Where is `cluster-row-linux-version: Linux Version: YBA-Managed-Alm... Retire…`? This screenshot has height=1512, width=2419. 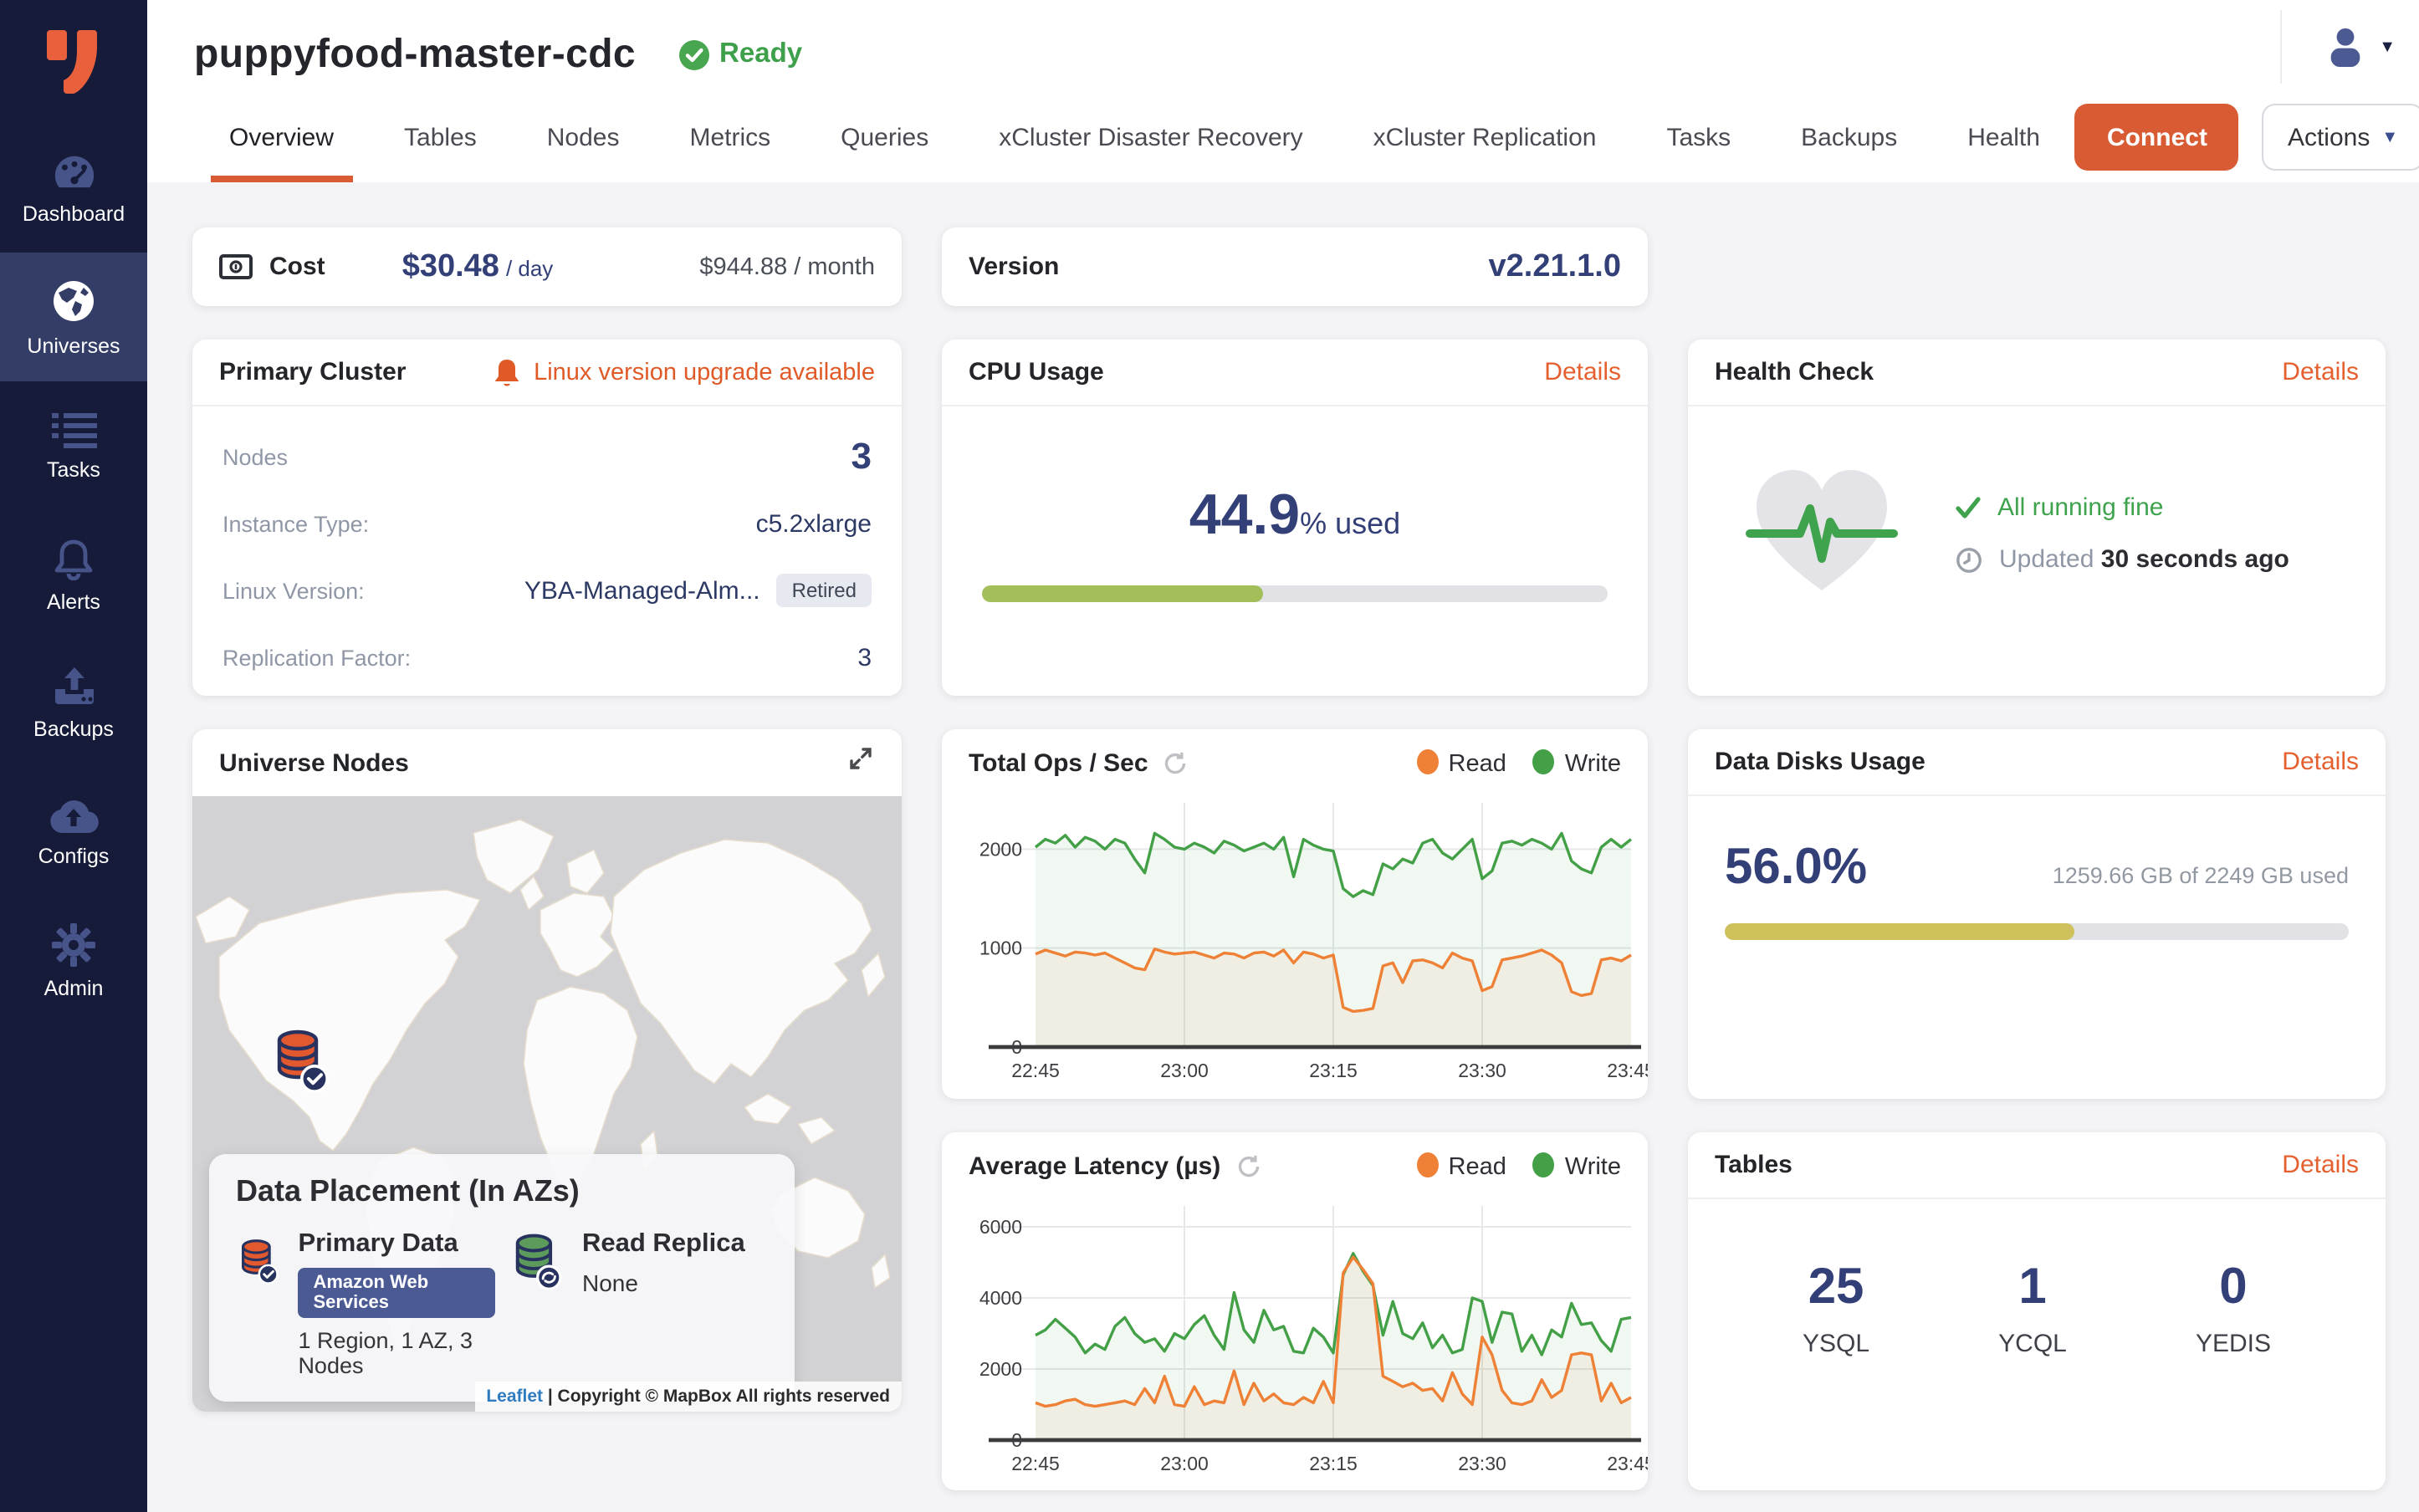
cluster-row-linux-version: Linux Version: YBA-Managed-Alm... Retire… is located at coordinates (547, 590).